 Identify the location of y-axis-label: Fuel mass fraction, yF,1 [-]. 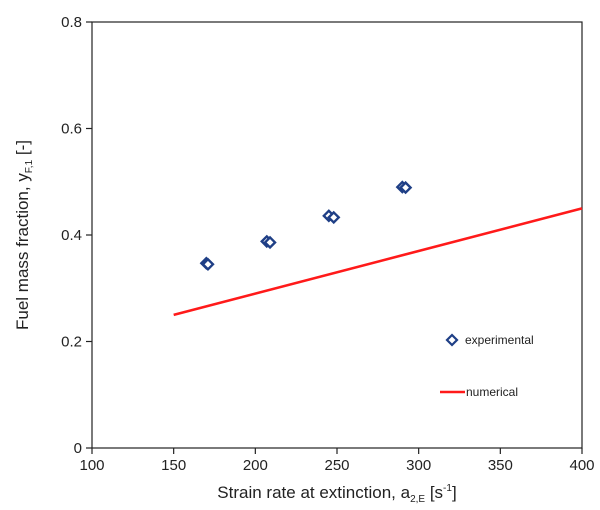
(24, 235).